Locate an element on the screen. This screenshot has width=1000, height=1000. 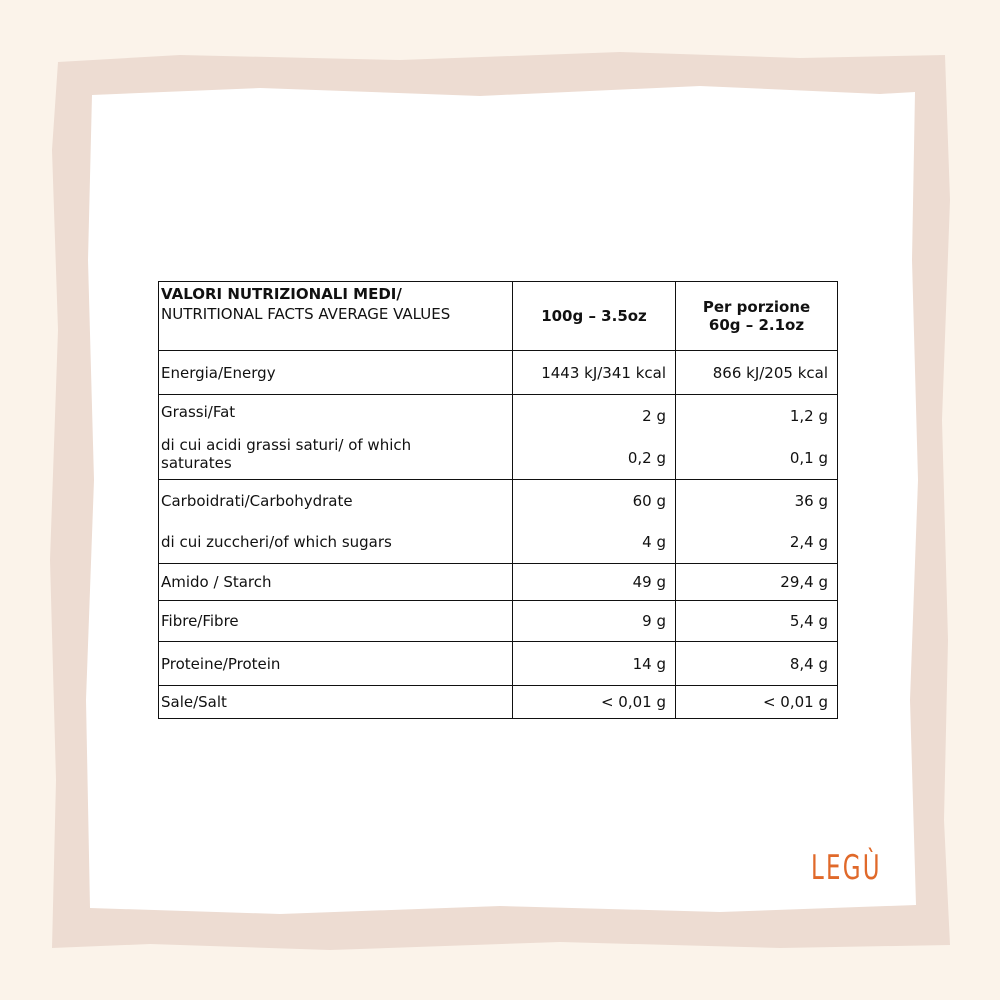
cell: Amido / Starch is located at coordinates (335, 582).